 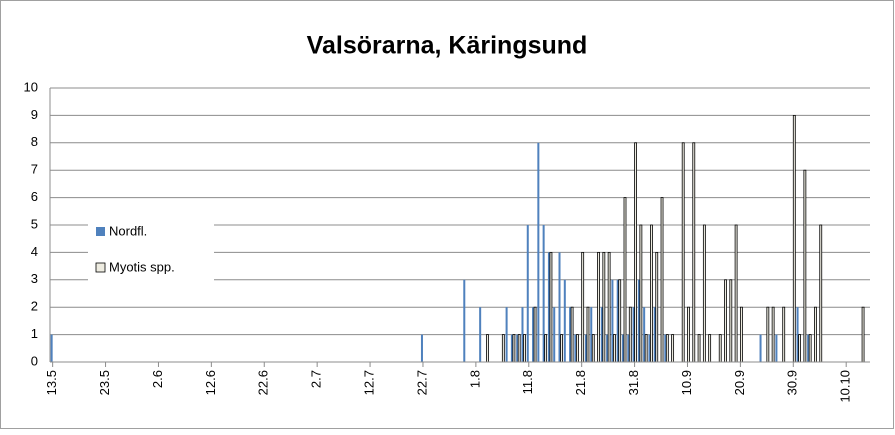 What do you see at coordinates (34, 141) in the screenshot?
I see `y-tick-label: 8` at bounding box center [34, 141].